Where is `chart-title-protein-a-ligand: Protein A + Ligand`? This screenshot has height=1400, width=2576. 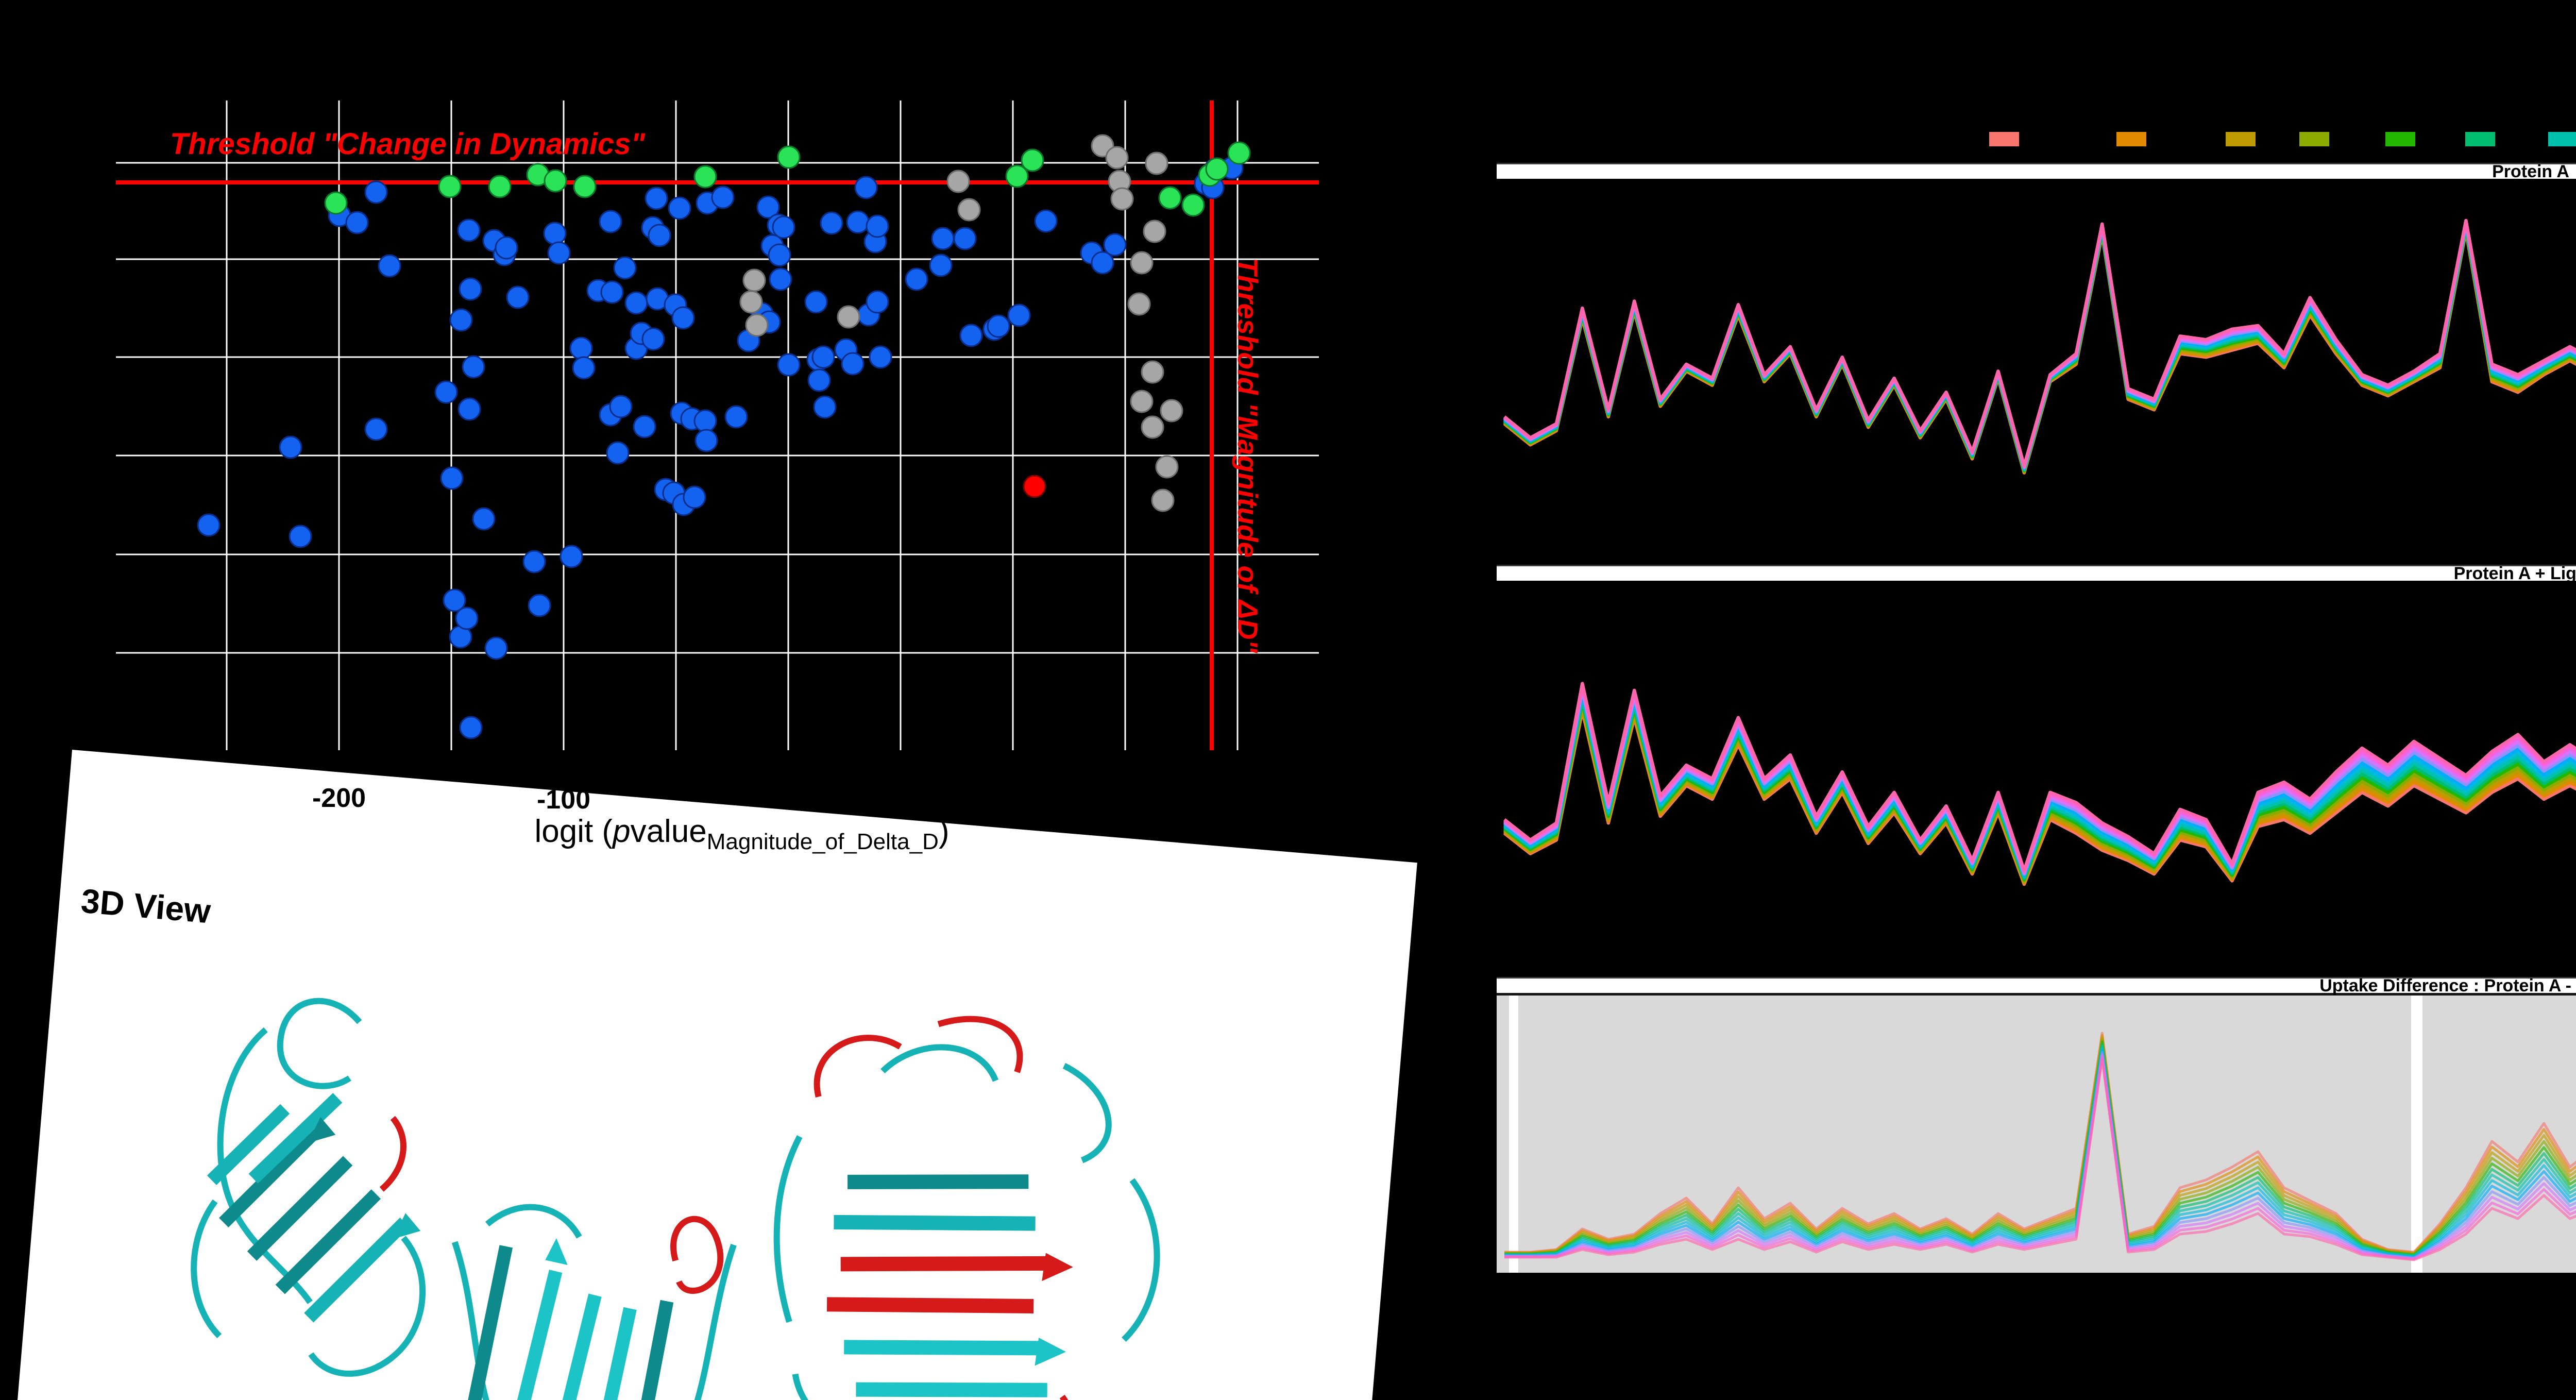 chart-title-protein-a-ligand: Protein A + Ligand is located at coordinates (2514, 573).